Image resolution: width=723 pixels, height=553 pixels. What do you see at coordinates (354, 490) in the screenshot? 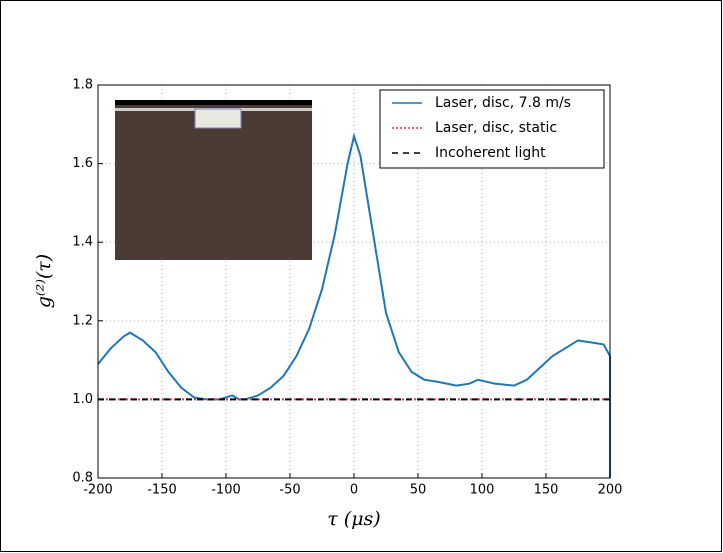
I see `x-tick-label: 0` at bounding box center [354, 490].